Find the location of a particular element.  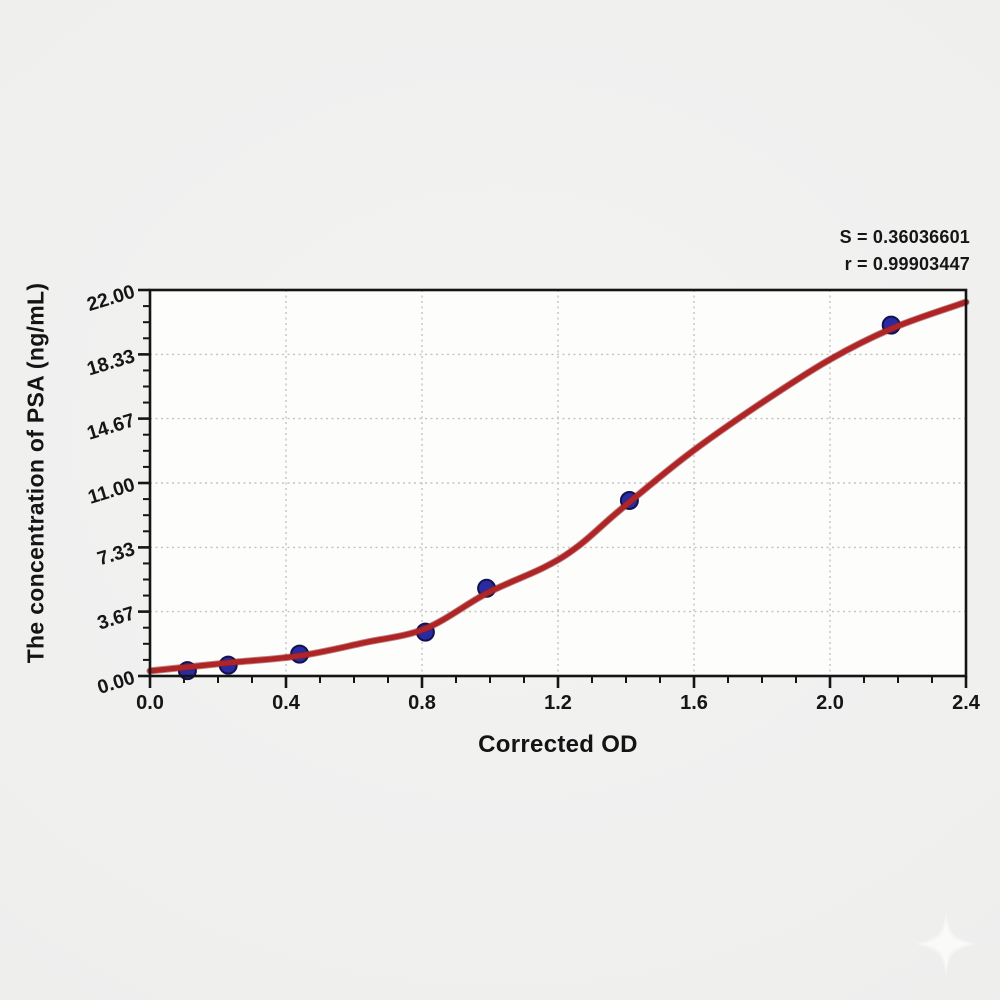

y-axis-title: The concentration of PSA (ng/mL) is located at coordinates (35, 473).